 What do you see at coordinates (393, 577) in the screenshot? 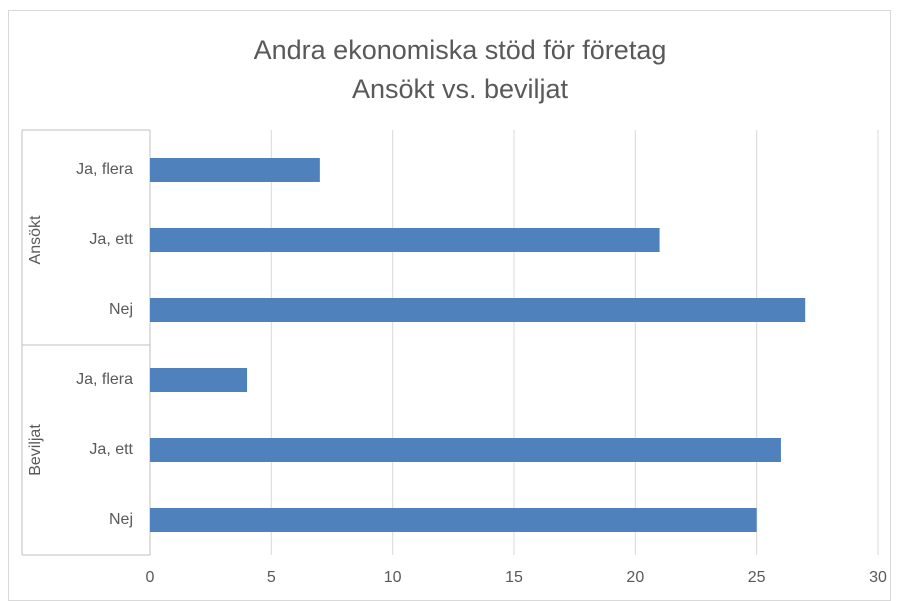
I see `x-tick-label: 10` at bounding box center [393, 577].